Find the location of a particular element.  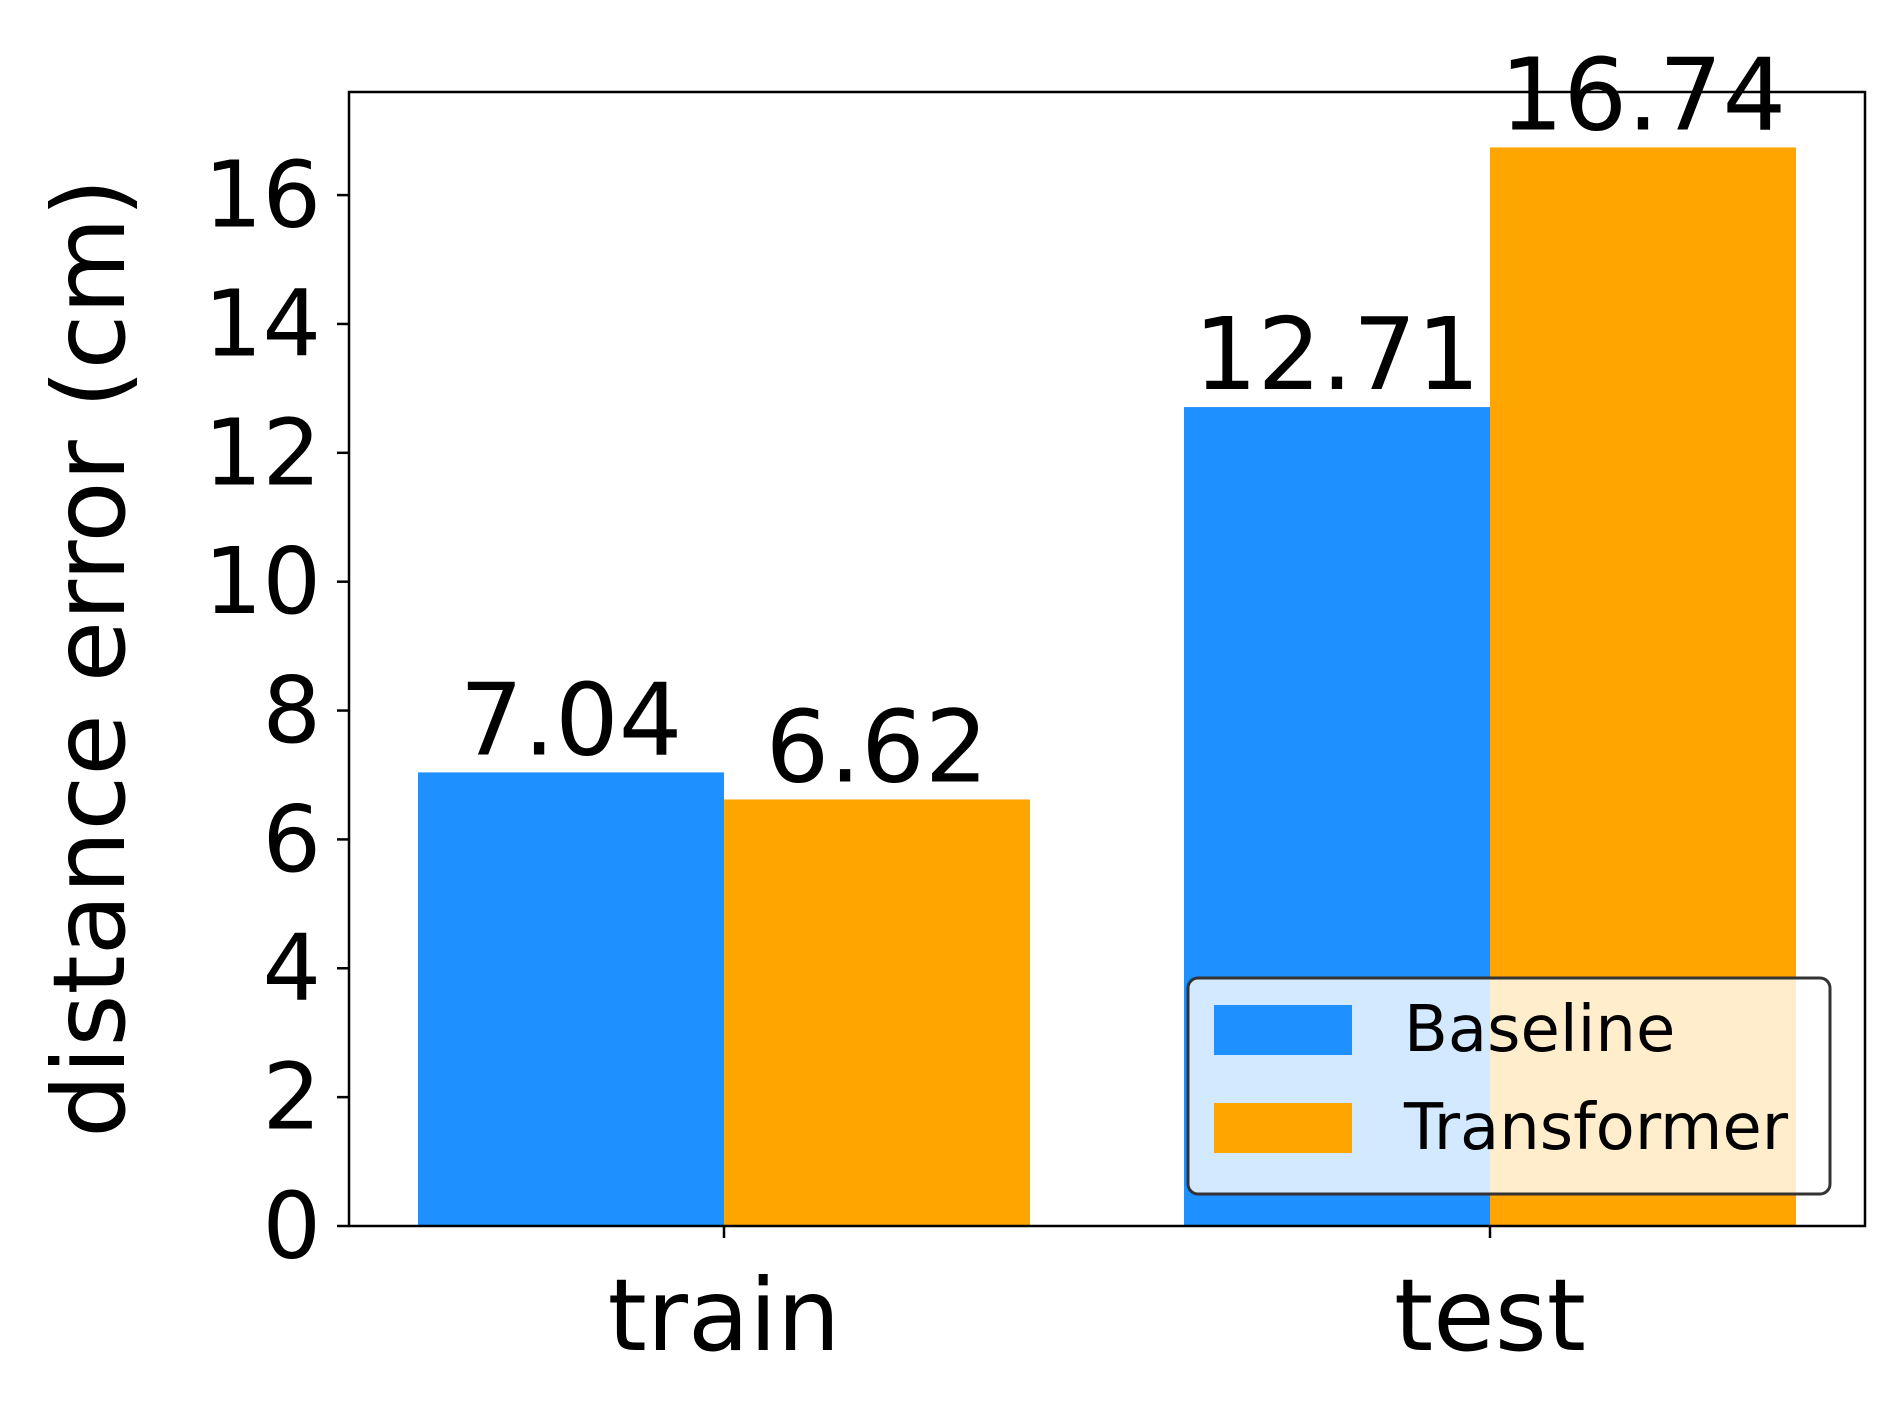

data-label-transformer-train: 6.62 is located at coordinates (877, 746).